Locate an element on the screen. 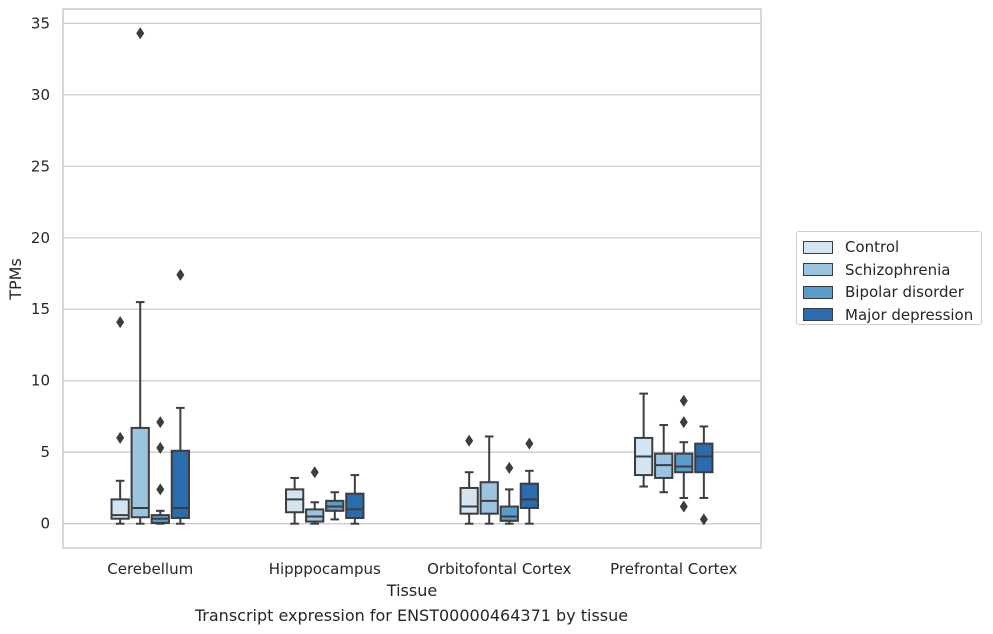 The height and width of the screenshot is (634, 993). legend-swatch-control is located at coordinates (818, 247).